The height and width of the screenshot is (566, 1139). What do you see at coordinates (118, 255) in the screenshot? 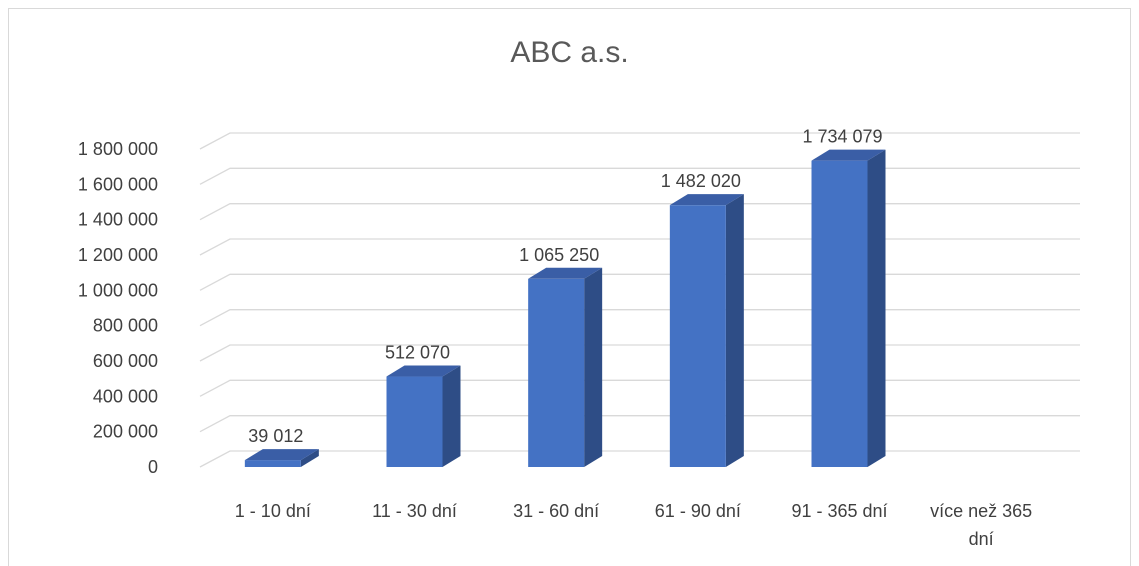
I see `y-tick-label: 1 200 000` at bounding box center [118, 255].